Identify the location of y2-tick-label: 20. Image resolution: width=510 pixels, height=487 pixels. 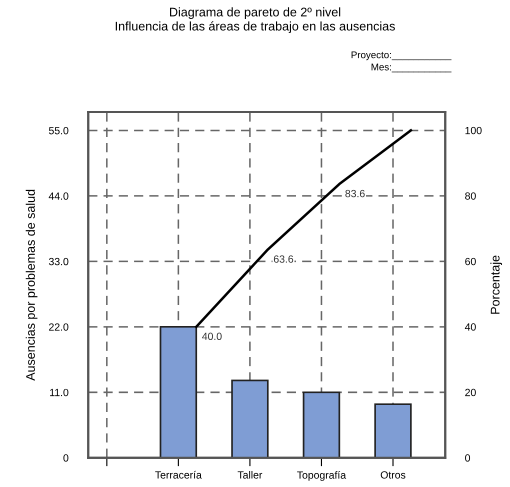
(470, 392).